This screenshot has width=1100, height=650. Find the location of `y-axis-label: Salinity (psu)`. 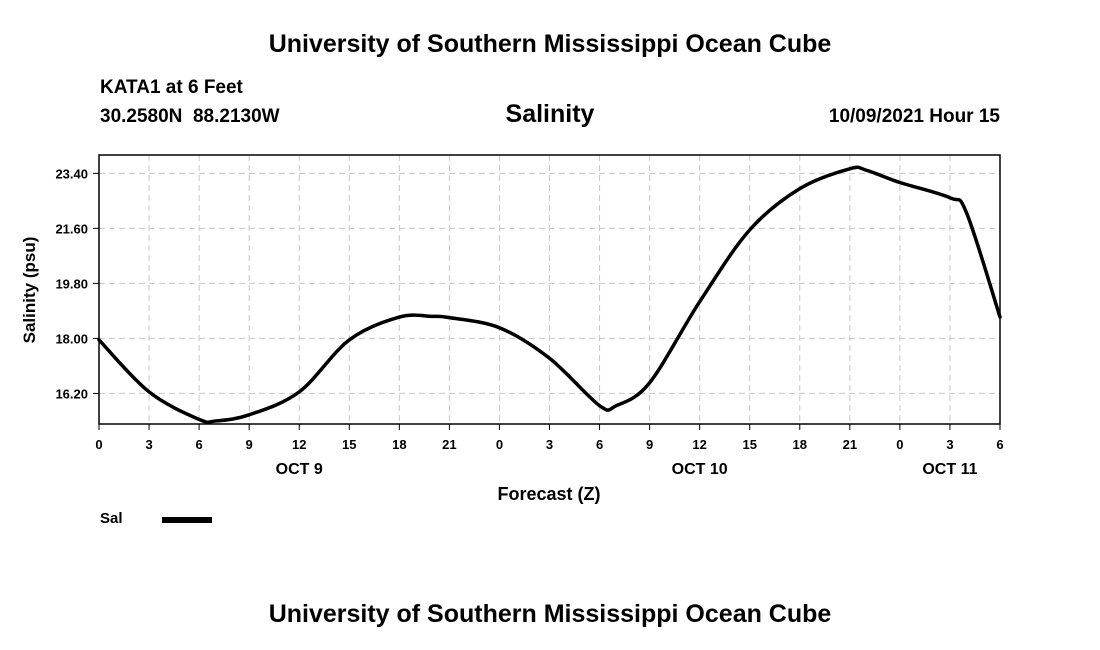

y-axis-label: Salinity (psu) is located at coordinates (29, 290).